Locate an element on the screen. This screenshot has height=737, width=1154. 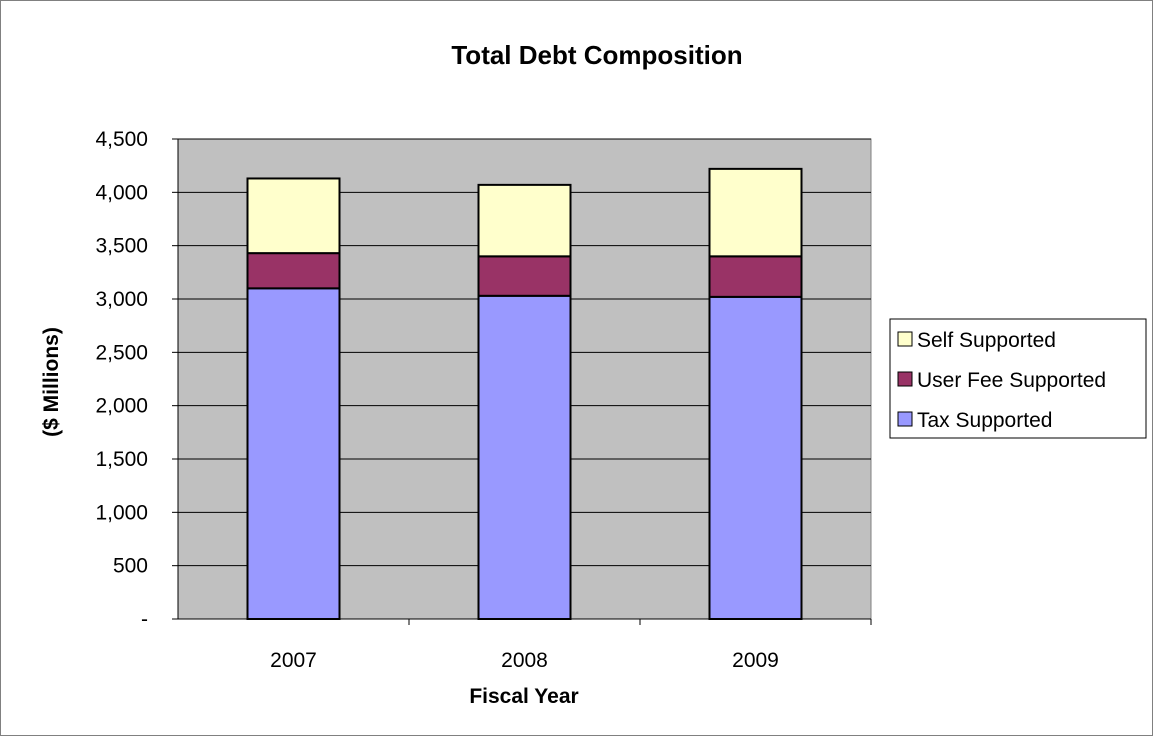
bar-tax-supported-2008 is located at coordinates (524, 457).